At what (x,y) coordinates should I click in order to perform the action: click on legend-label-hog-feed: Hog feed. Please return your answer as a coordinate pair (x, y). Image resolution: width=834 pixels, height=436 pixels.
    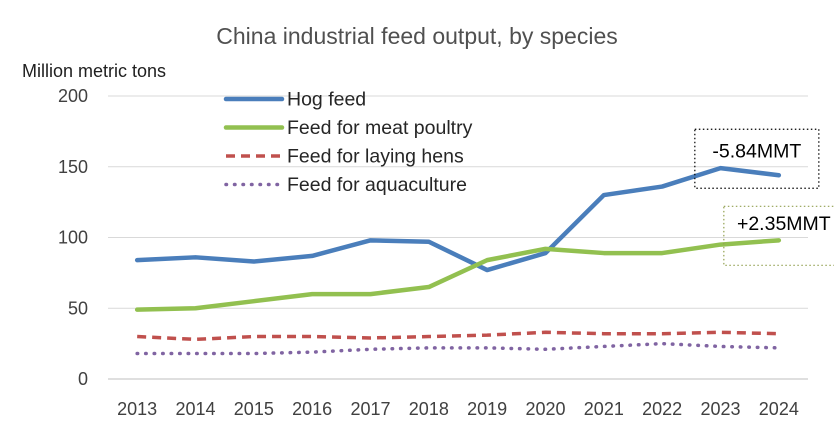
    Looking at the image, I should click on (326, 100).